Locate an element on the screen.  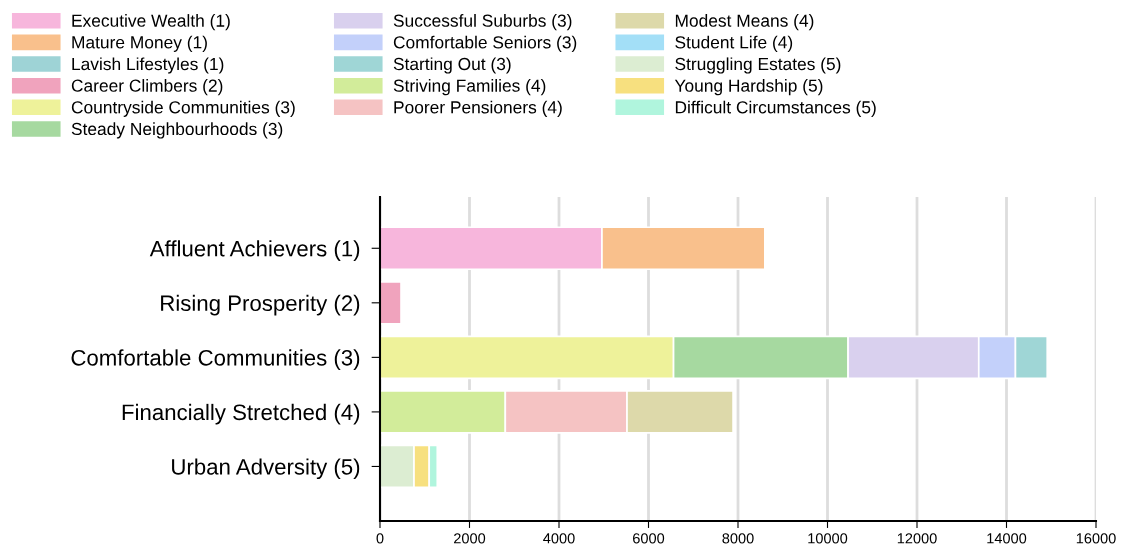
x-tick-label: 14000 is located at coordinates (1007, 538).